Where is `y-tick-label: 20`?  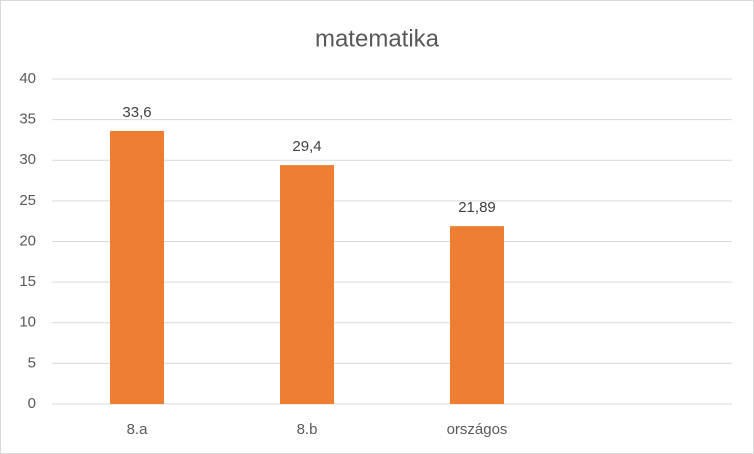
y-tick-label: 20 is located at coordinates (27, 240).